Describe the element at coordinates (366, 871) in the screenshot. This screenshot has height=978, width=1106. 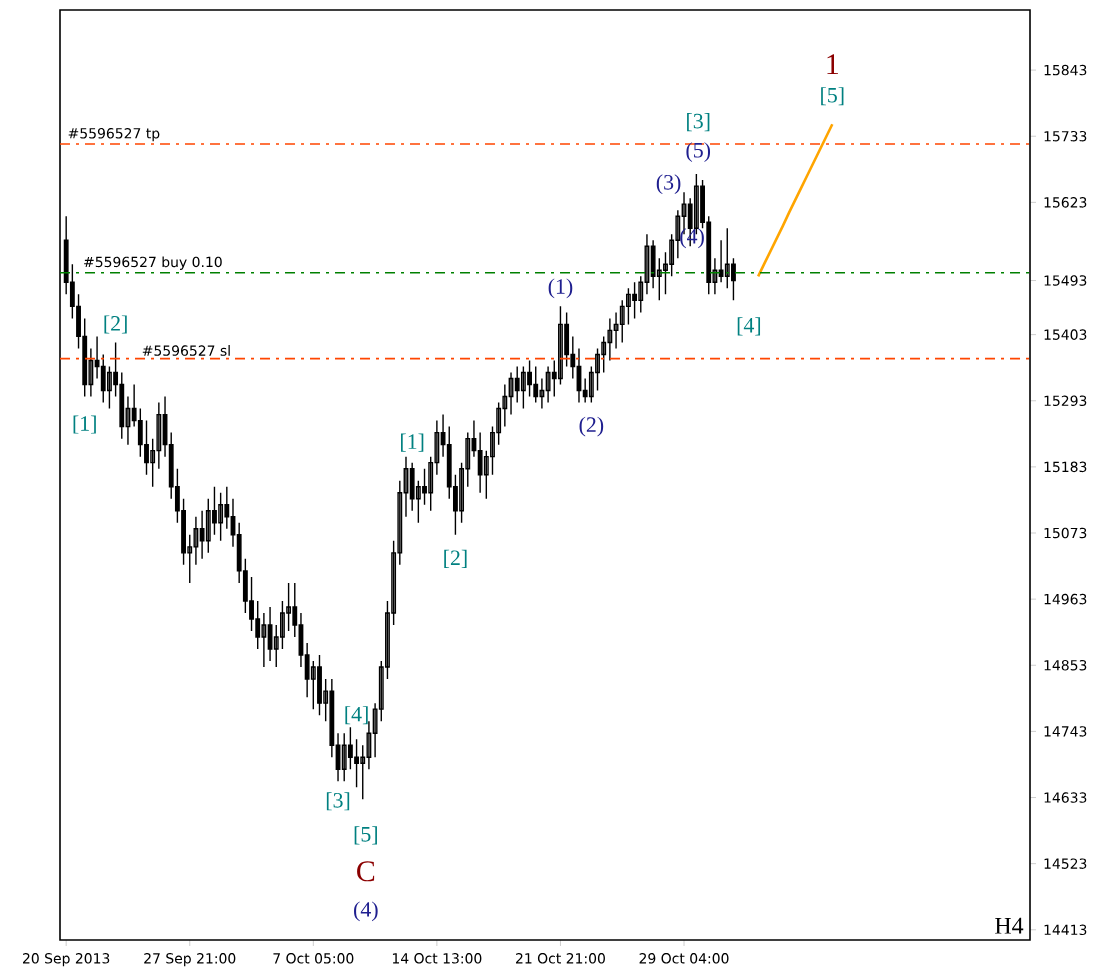
I see `annotation: C` at that location.